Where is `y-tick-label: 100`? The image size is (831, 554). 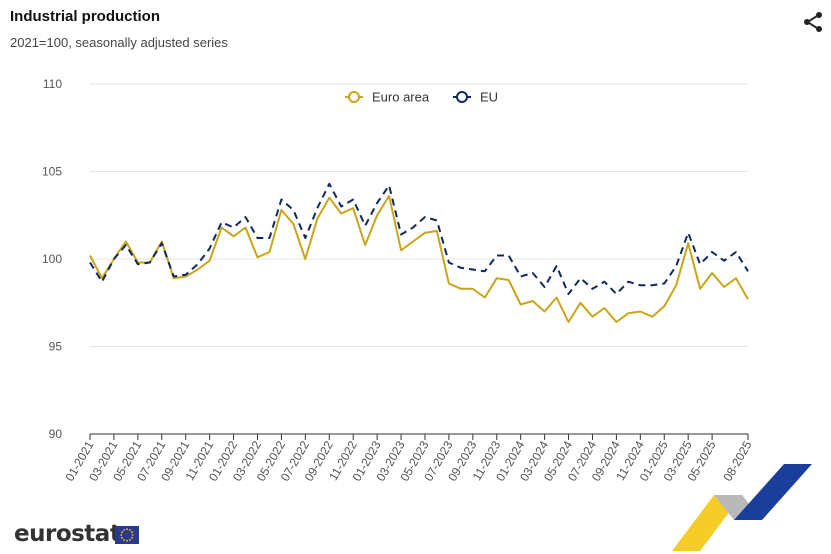 y-tick-label: 100 is located at coordinates (52, 259).